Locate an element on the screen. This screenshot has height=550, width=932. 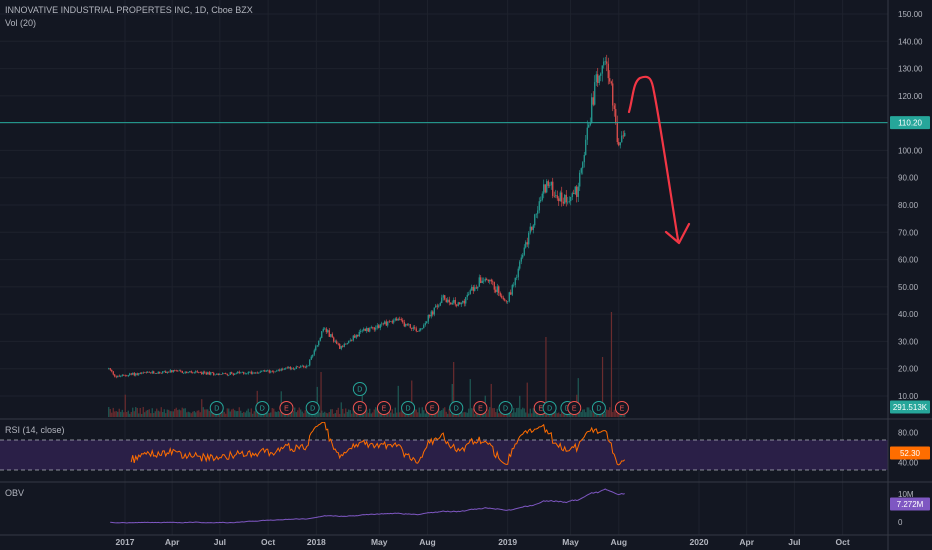
obv-value-tag: 7.272M is located at coordinates (910, 504).